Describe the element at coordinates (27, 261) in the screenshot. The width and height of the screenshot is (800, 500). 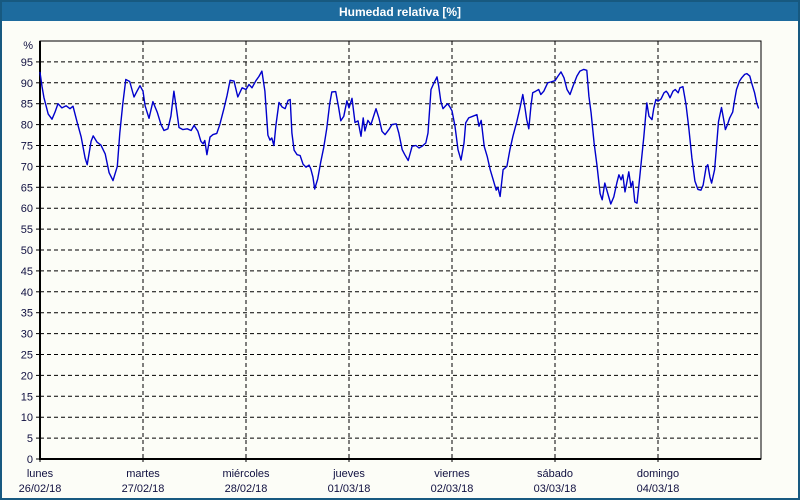
I see `y-tick-labels: 0 5 10 15 20 25 30 35 40 45 50 55 60 65 70 75 80 85 90 95` at that location.